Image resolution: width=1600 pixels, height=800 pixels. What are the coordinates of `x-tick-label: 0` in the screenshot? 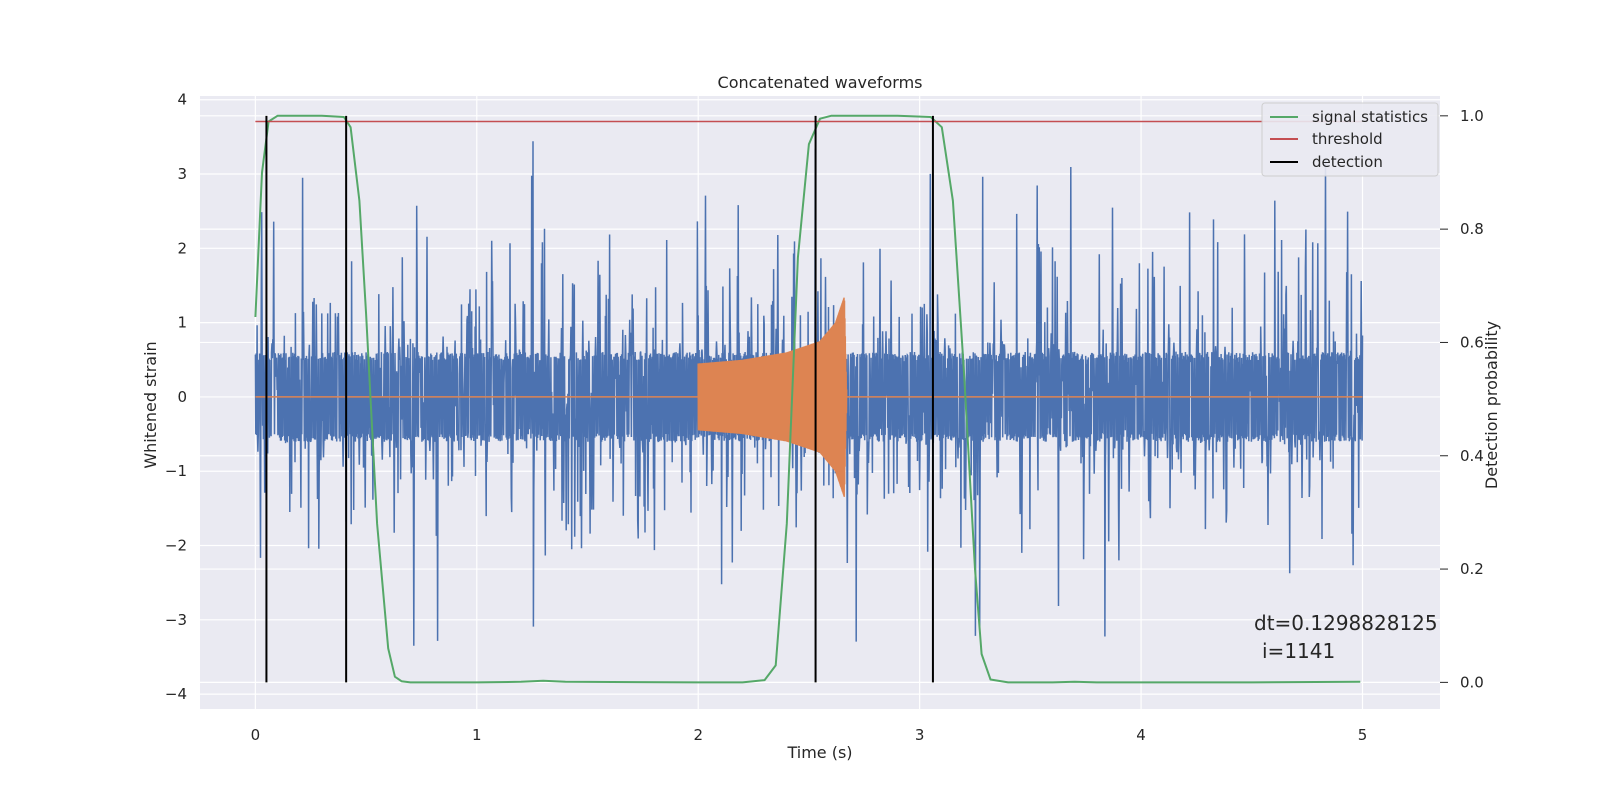 It's located at (256, 735).